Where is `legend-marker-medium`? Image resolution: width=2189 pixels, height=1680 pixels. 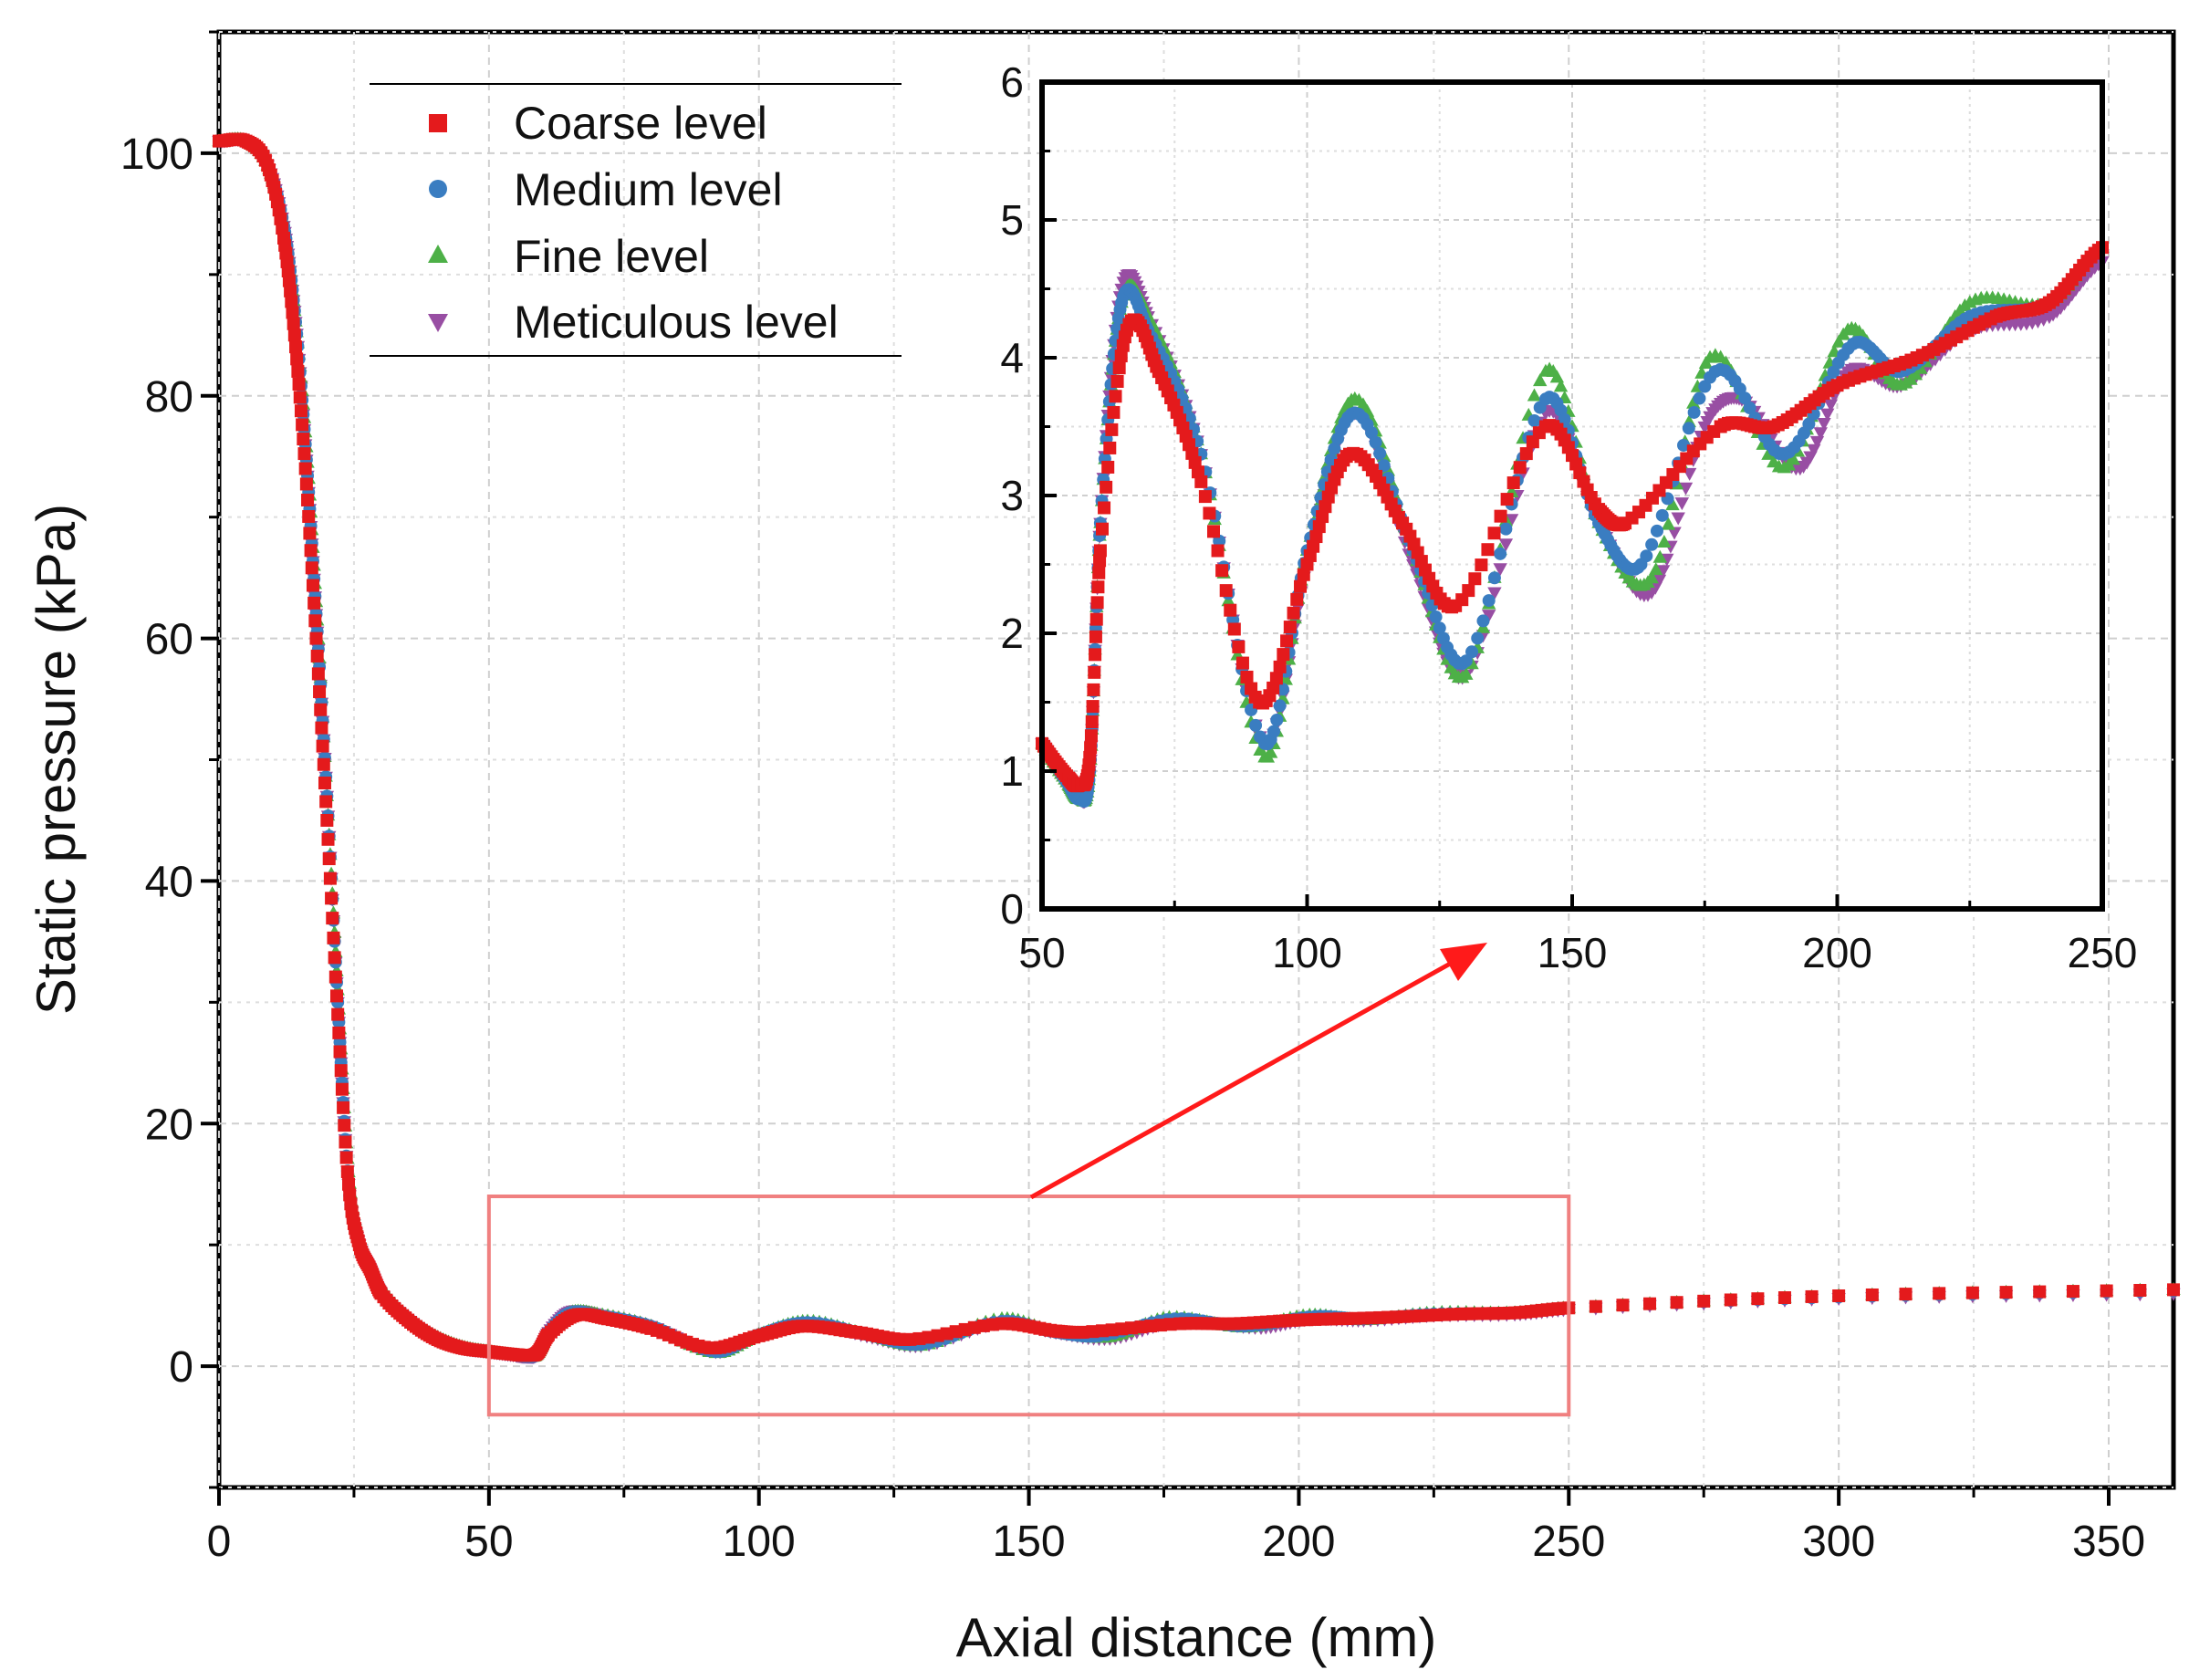 legend-marker-medium is located at coordinates (438, 189).